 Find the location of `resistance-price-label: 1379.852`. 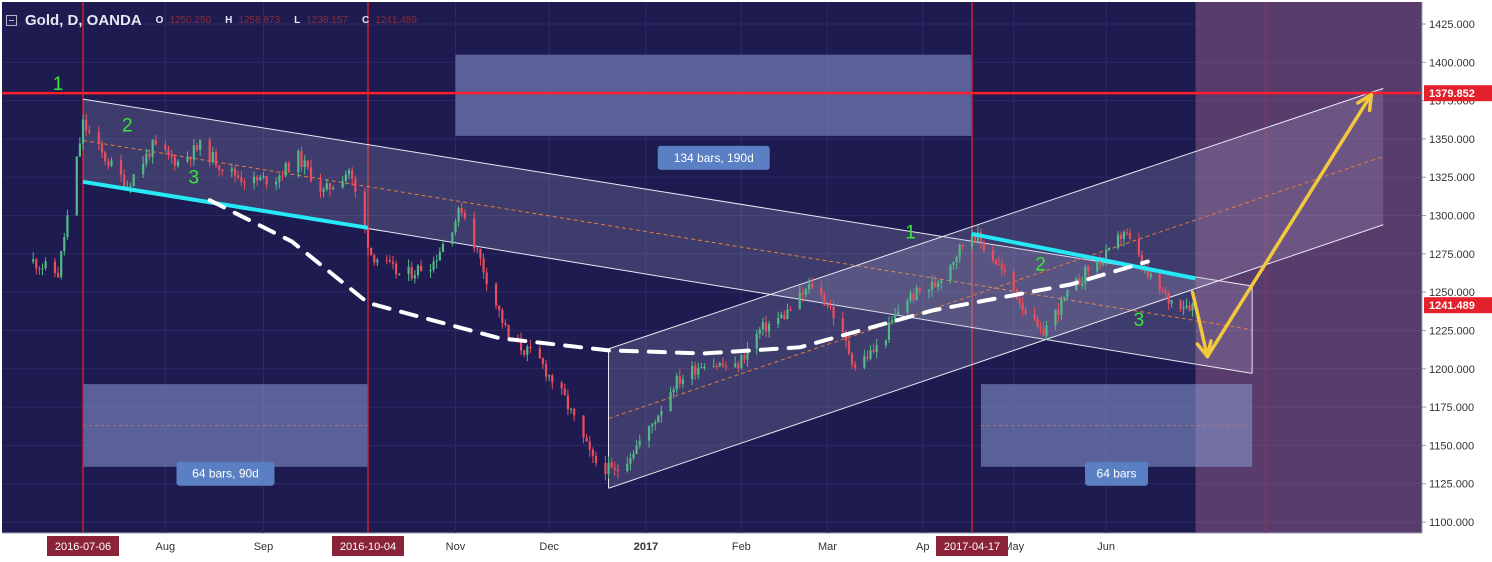

resistance-price-label: 1379.852 is located at coordinates (1458, 93).